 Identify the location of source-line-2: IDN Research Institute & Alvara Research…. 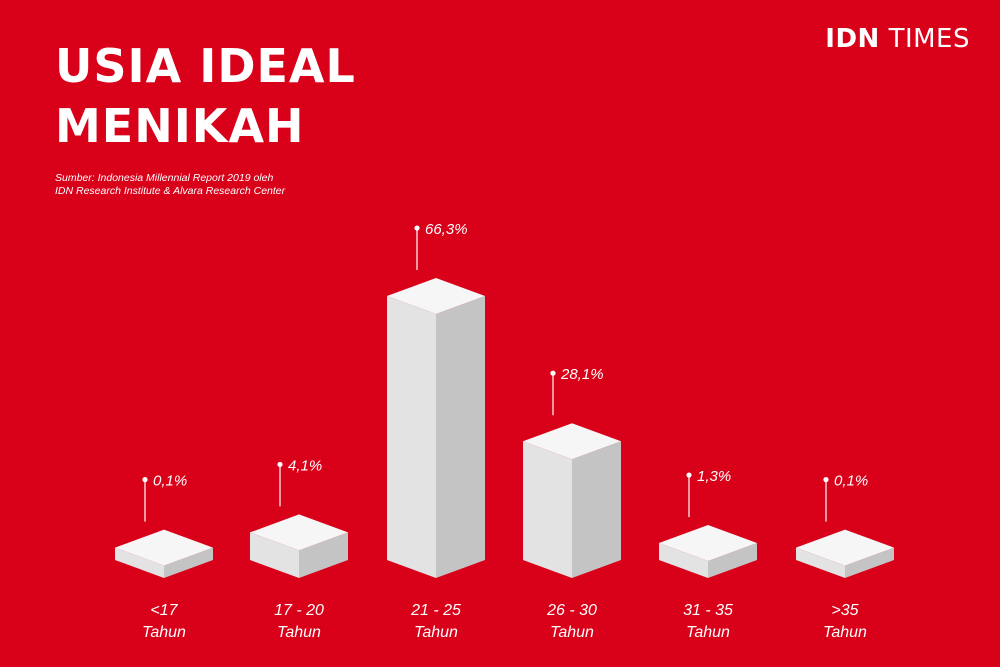
(170, 191).